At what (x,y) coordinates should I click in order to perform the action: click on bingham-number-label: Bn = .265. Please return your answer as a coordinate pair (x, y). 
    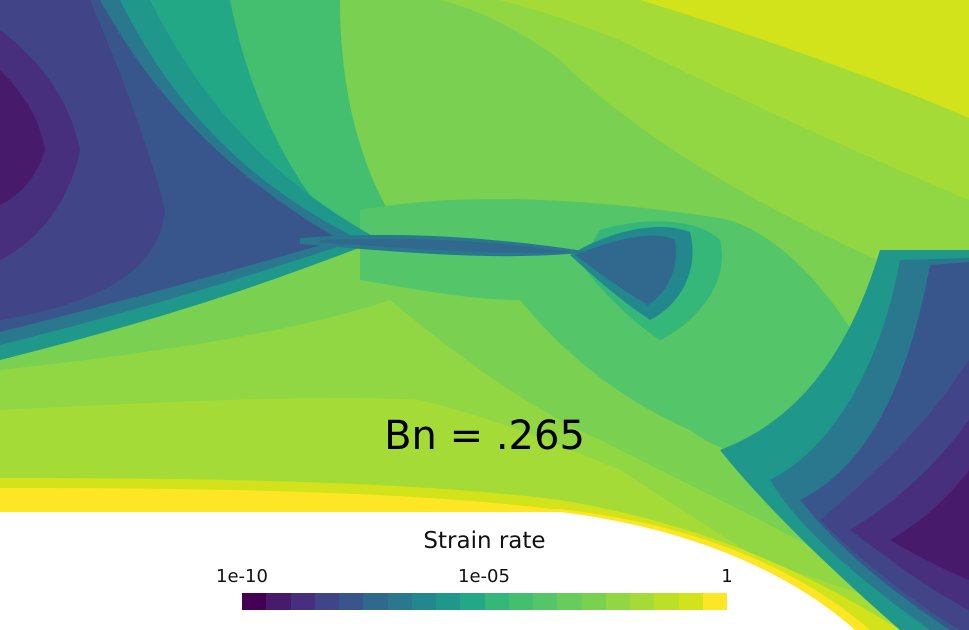
    Looking at the image, I should click on (484, 436).